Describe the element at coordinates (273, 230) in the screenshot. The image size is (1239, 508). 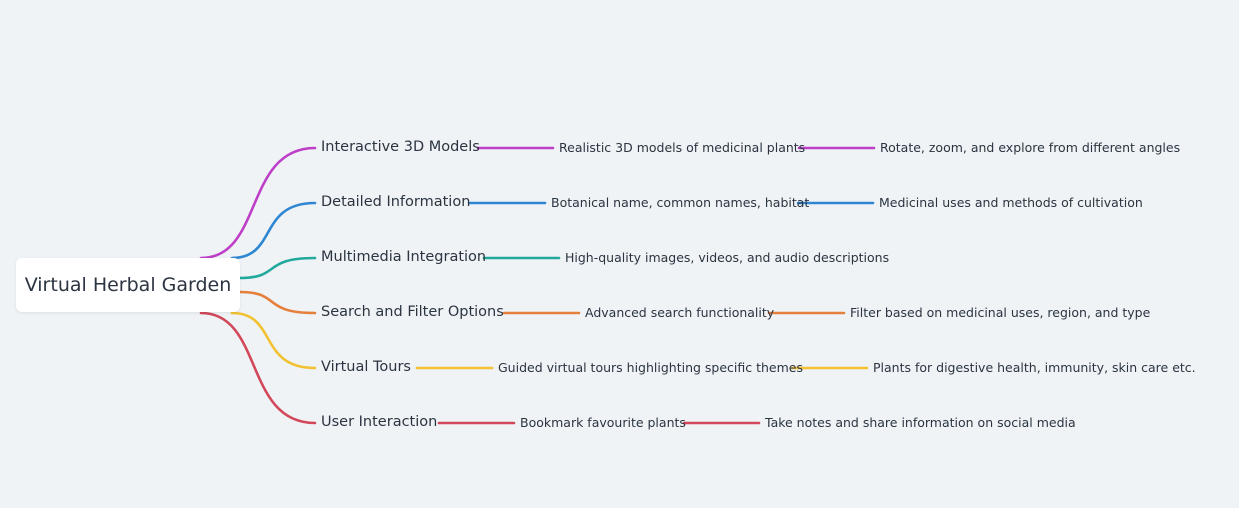
I see `connector-root-to-detailed-info` at that location.